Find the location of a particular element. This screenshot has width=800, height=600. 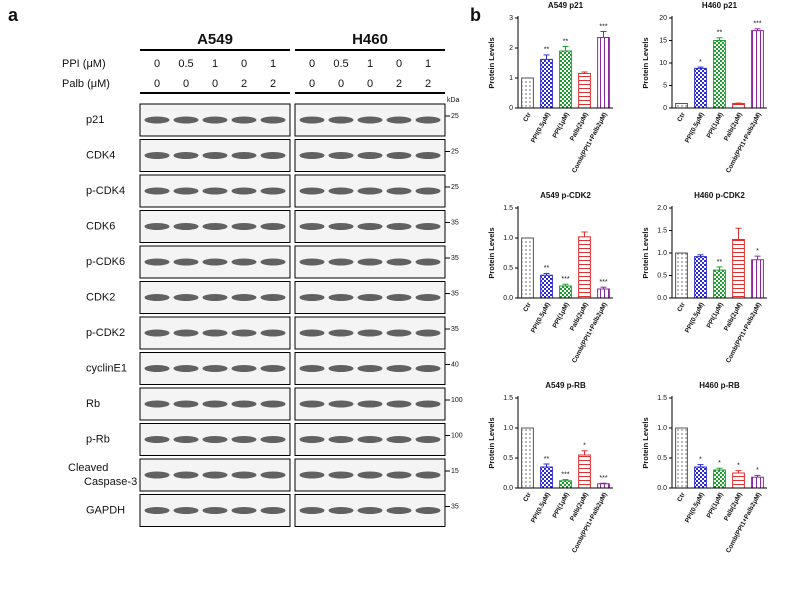

protein-label: p-Rb is located at coordinates (98, 439).